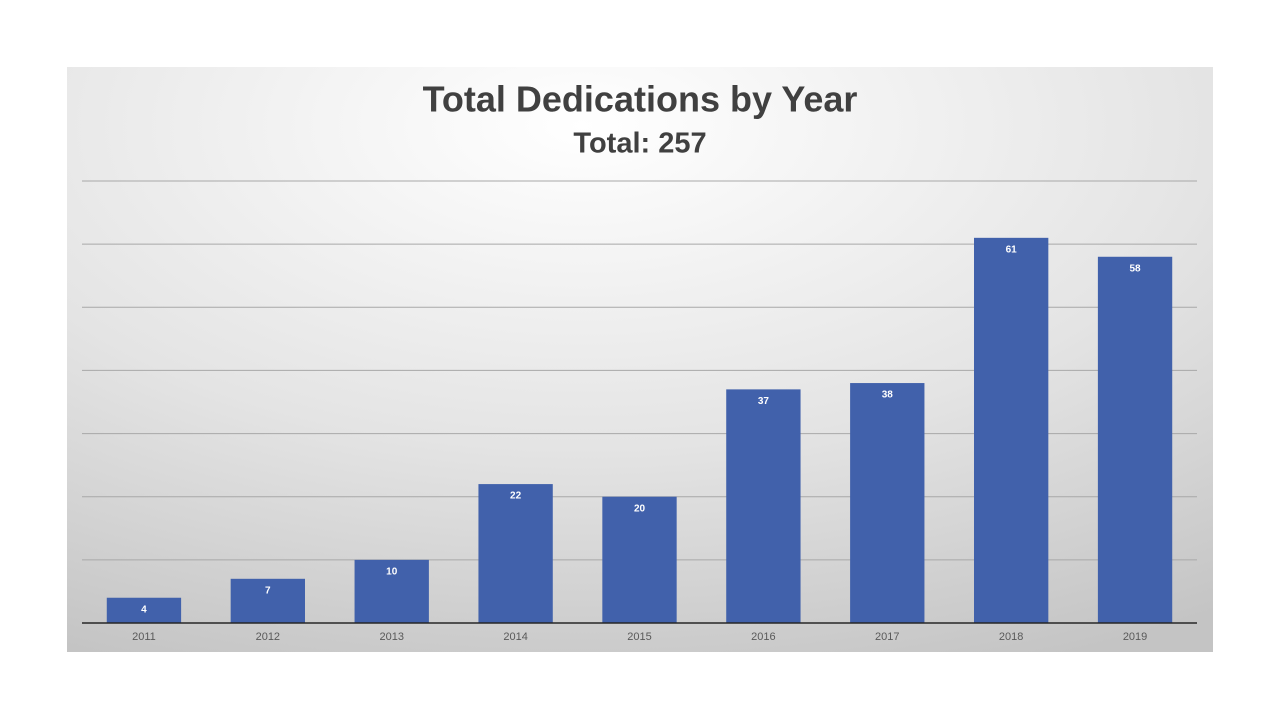 The image size is (1280, 720). What do you see at coordinates (888, 395) in the screenshot?
I see `data-label: 38` at bounding box center [888, 395].